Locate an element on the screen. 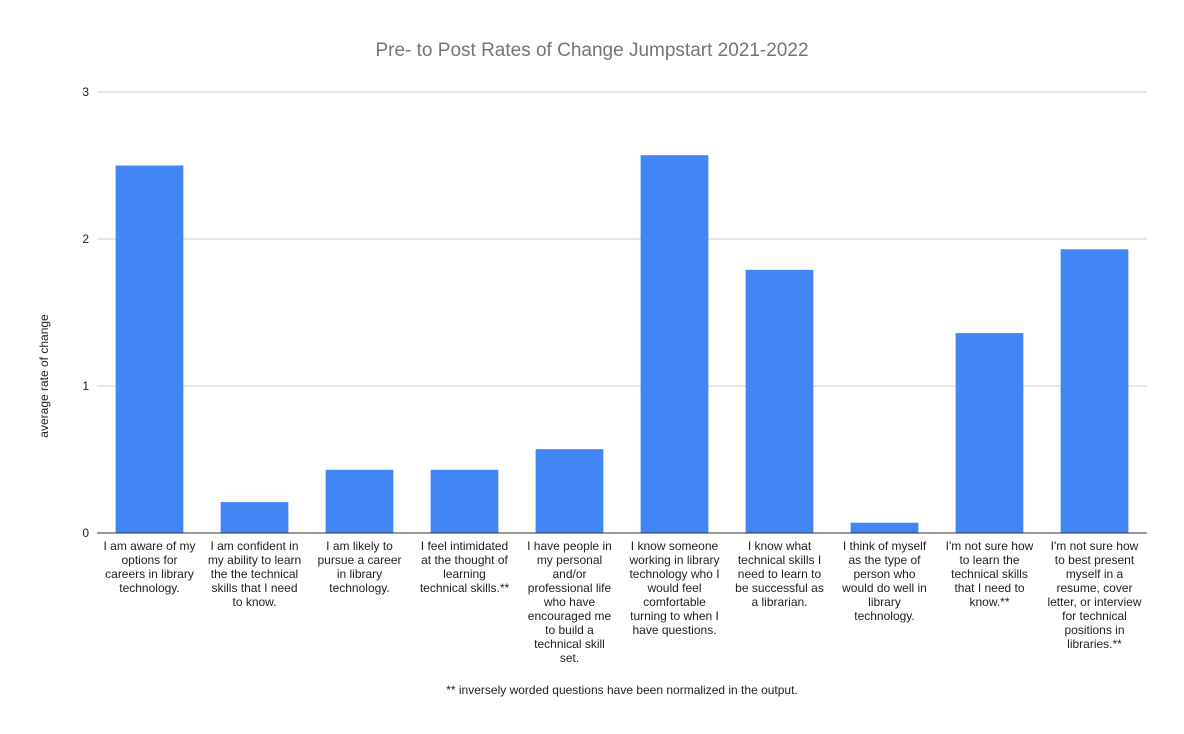  x-tick-label-line: in library is located at coordinates (359, 574).